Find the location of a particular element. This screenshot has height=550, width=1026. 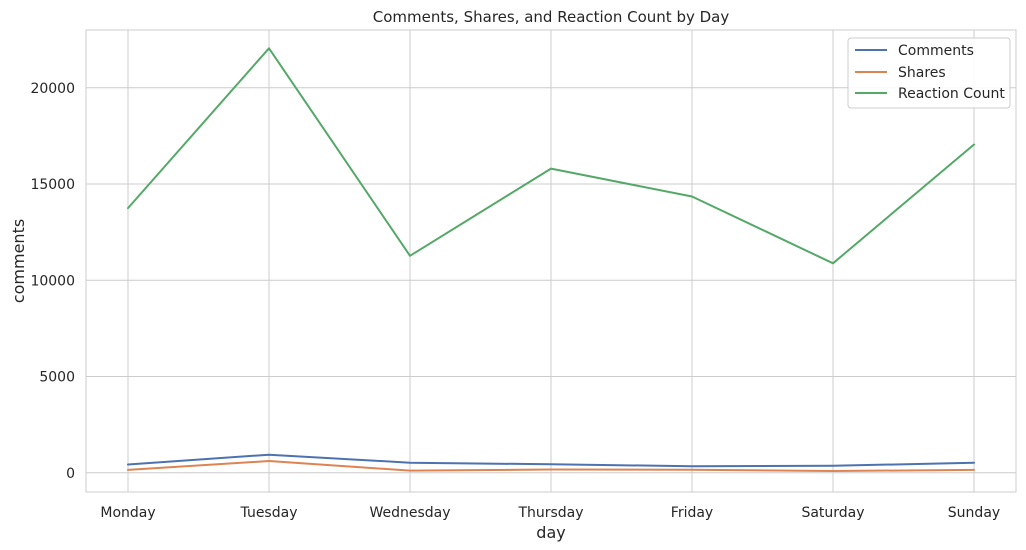

y-tick-label-10000: 10000 is located at coordinates (52, 281).